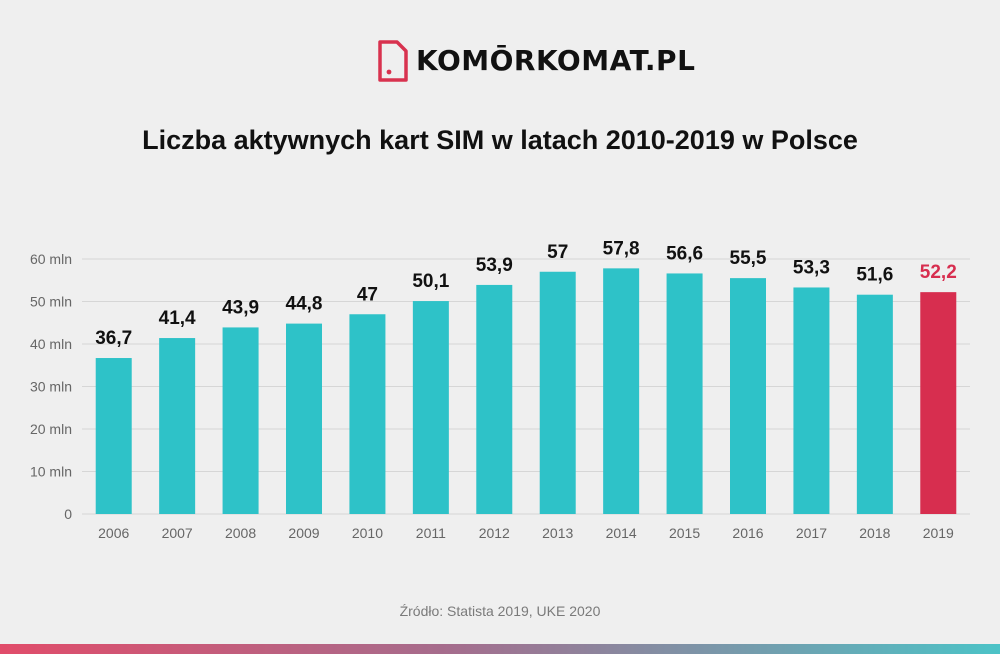 This screenshot has width=1000, height=654. Describe the element at coordinates (367, 533) in the screenshot. I see `x-tick-label-2010: 2010` at that location.